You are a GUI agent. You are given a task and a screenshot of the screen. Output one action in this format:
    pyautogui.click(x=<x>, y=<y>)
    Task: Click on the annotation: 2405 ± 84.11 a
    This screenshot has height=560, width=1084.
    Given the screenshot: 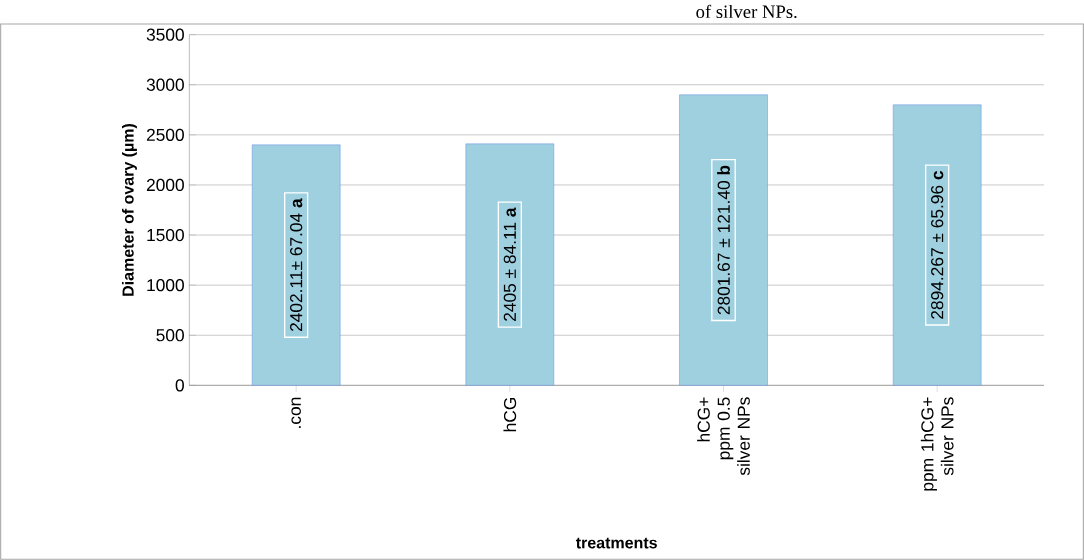 What is the action you would take?
    pyautogui.click(x=509, y=264)
    